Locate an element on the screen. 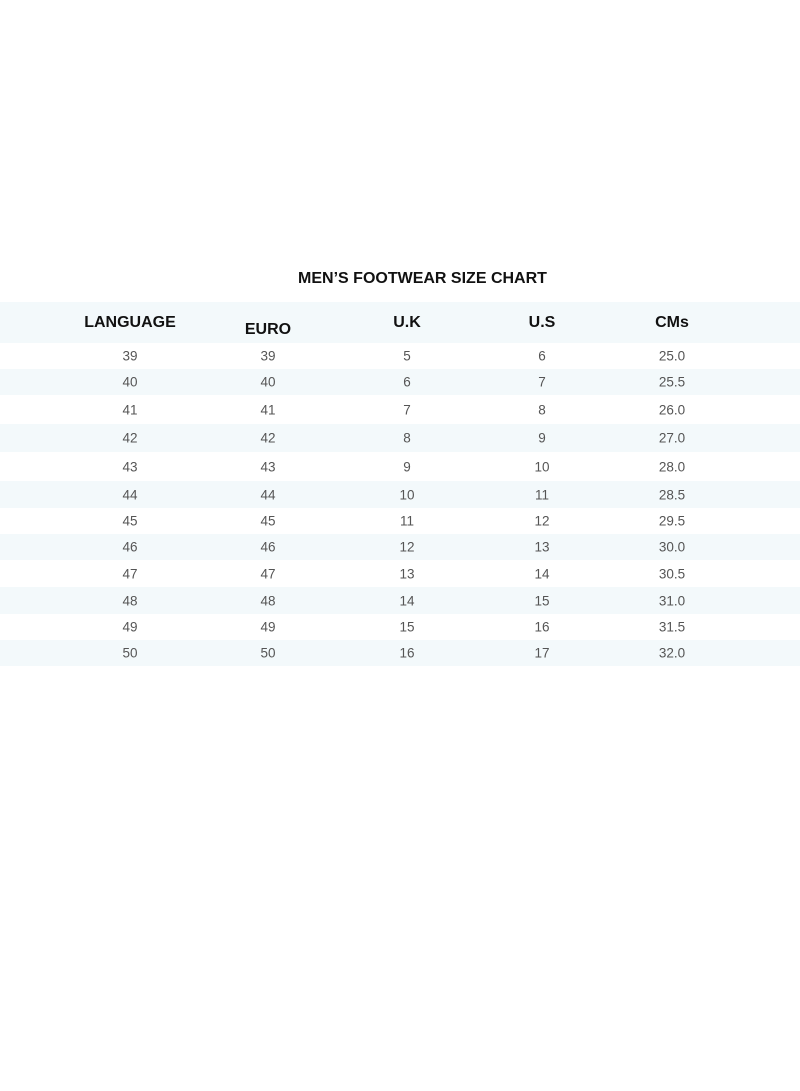  column-header-euro: EURO is located at coordinates (268, 329).